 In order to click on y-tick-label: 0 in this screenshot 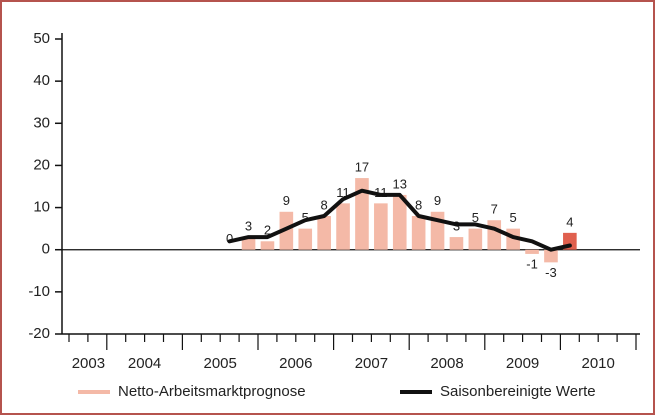, I will do `click(46, 249)`.